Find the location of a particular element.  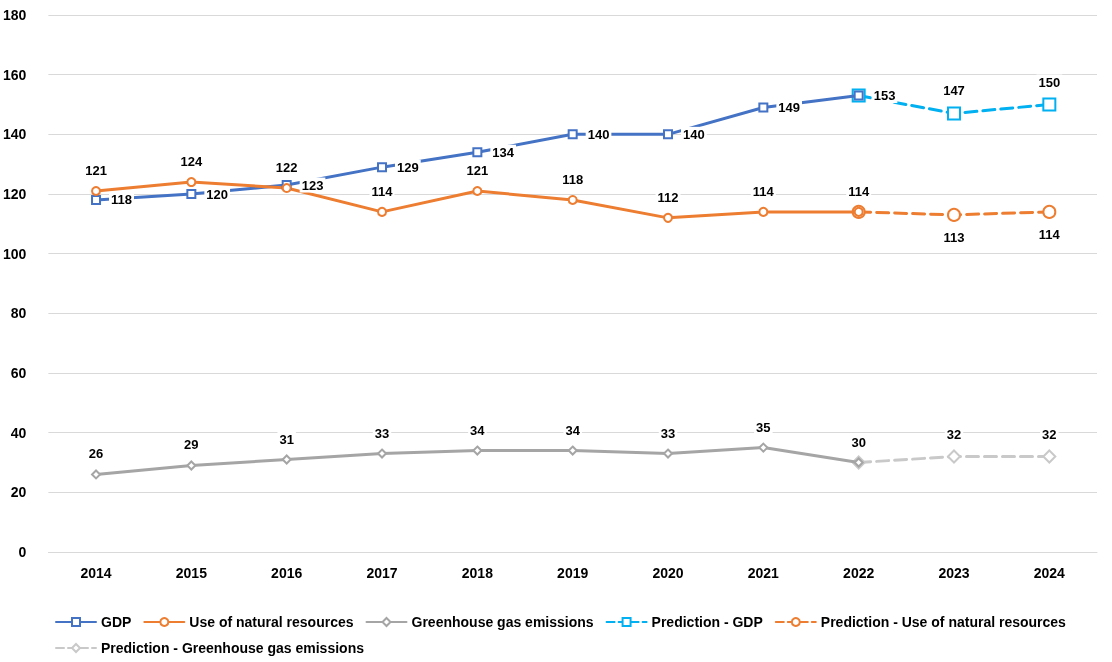

legend-label: Prediction - Use of natural resources is located at coordinates (943, 622).